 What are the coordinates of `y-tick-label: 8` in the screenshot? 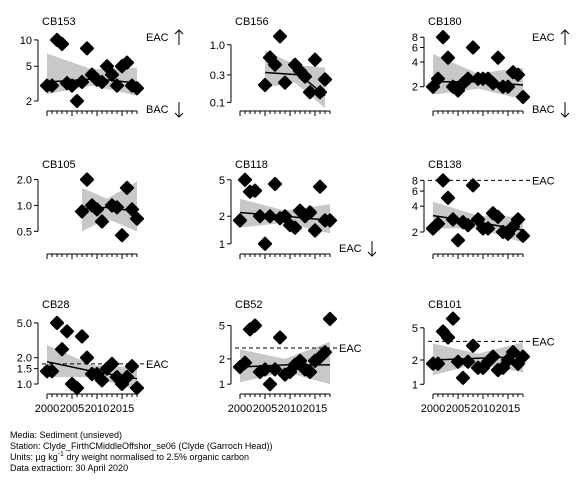 It's located at (415, 38).